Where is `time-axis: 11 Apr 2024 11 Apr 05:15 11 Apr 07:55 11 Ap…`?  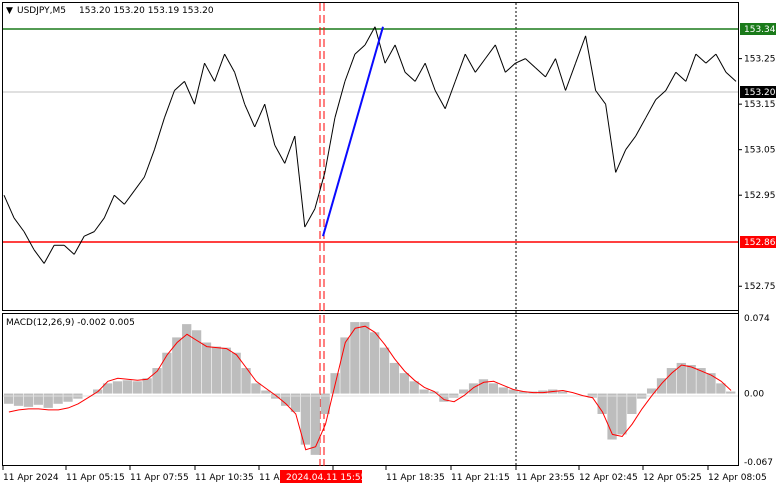
time-axis: 11 Apr 2024 11 Apr 05:15 11 Apr 07:55 11 Ap… is located at coordinates (384, 474).